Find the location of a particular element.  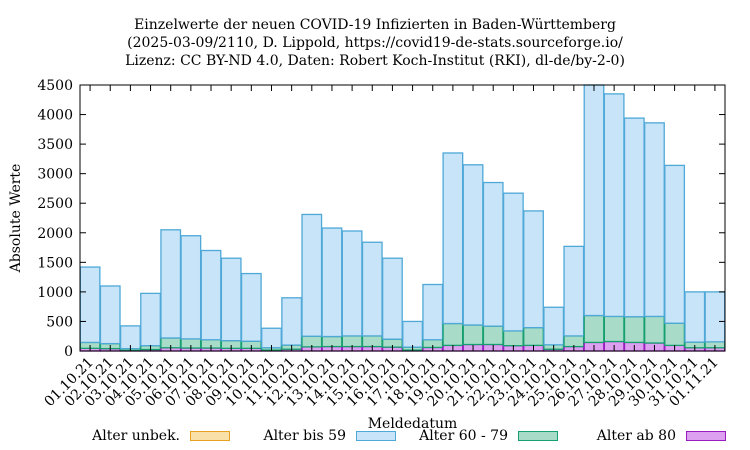

legend-item-60-79: Alter 60 - 79 is located at coordinates (479, 436).